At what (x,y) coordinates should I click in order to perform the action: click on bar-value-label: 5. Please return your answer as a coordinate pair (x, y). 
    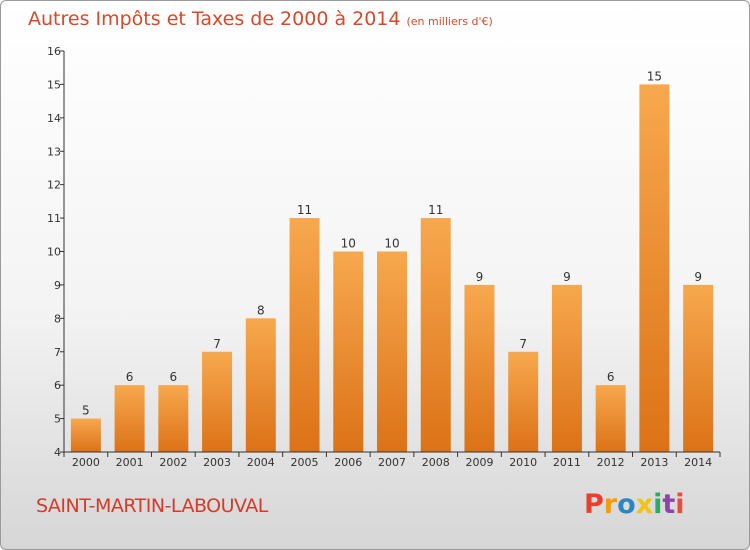
    Looking at the image, I should click on (86, 411).